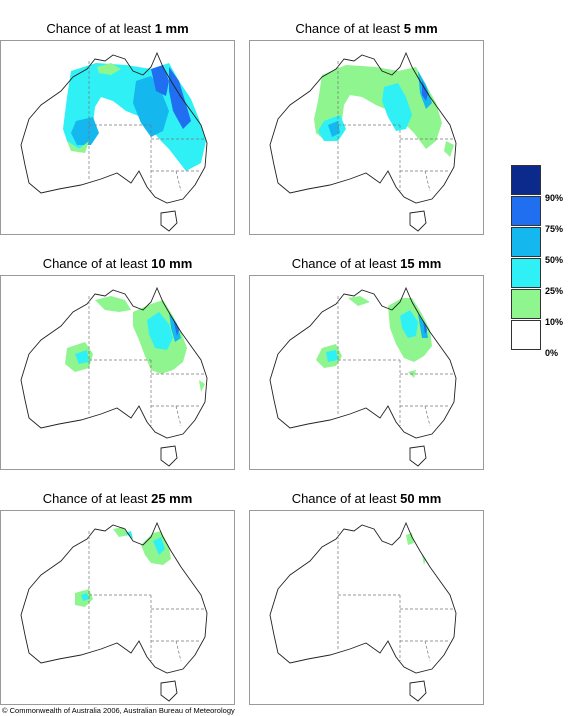 This screenshot has height=716, width=570. Describe the element at coordinates (117, 263) in the screenshot. I see `panel-title-10mm: Chance of at least 10 mm` at that location.